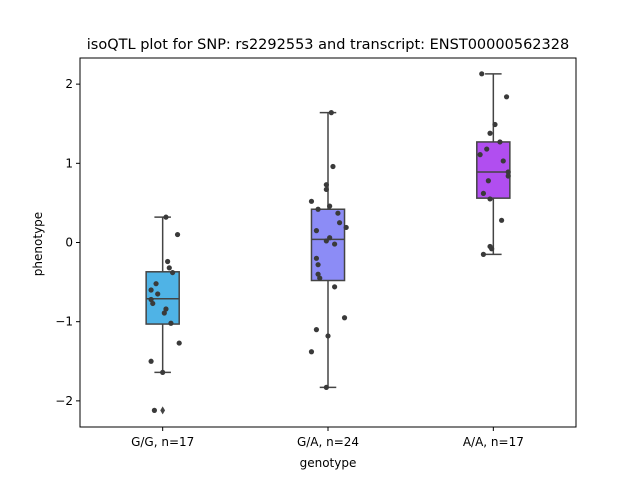 This screenshot has height=480, width=640. I want to click on outlier-marker, so click(163, 410).